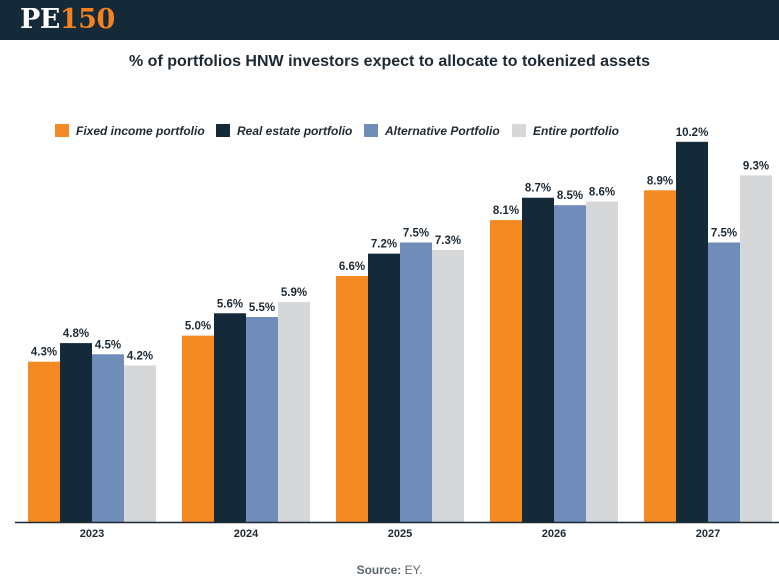 This screenshot has height=579, width=779. Describe the element at coordinates (576, 131) in the screenshot. I see `legend-label-3: Entire portfolio` at that location.